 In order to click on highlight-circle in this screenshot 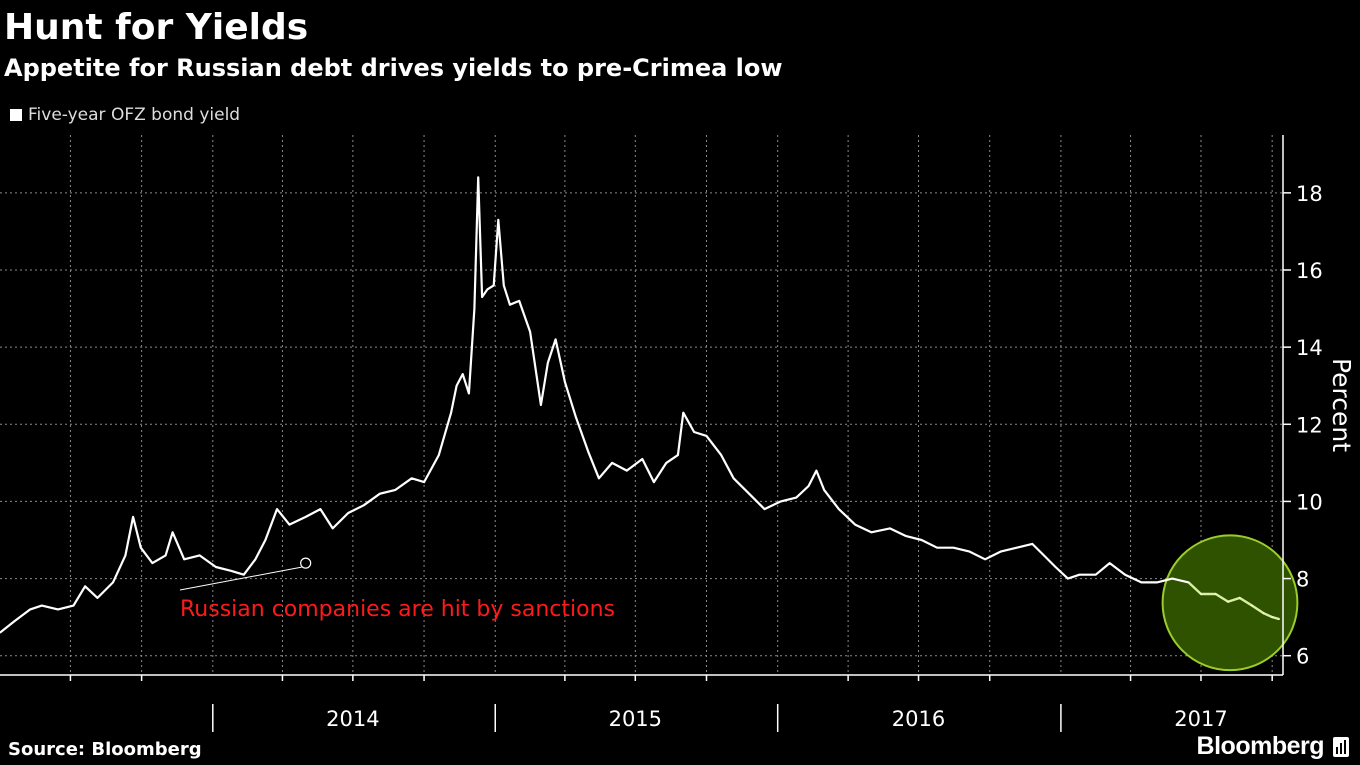, I will do `click(1230, 603)`.